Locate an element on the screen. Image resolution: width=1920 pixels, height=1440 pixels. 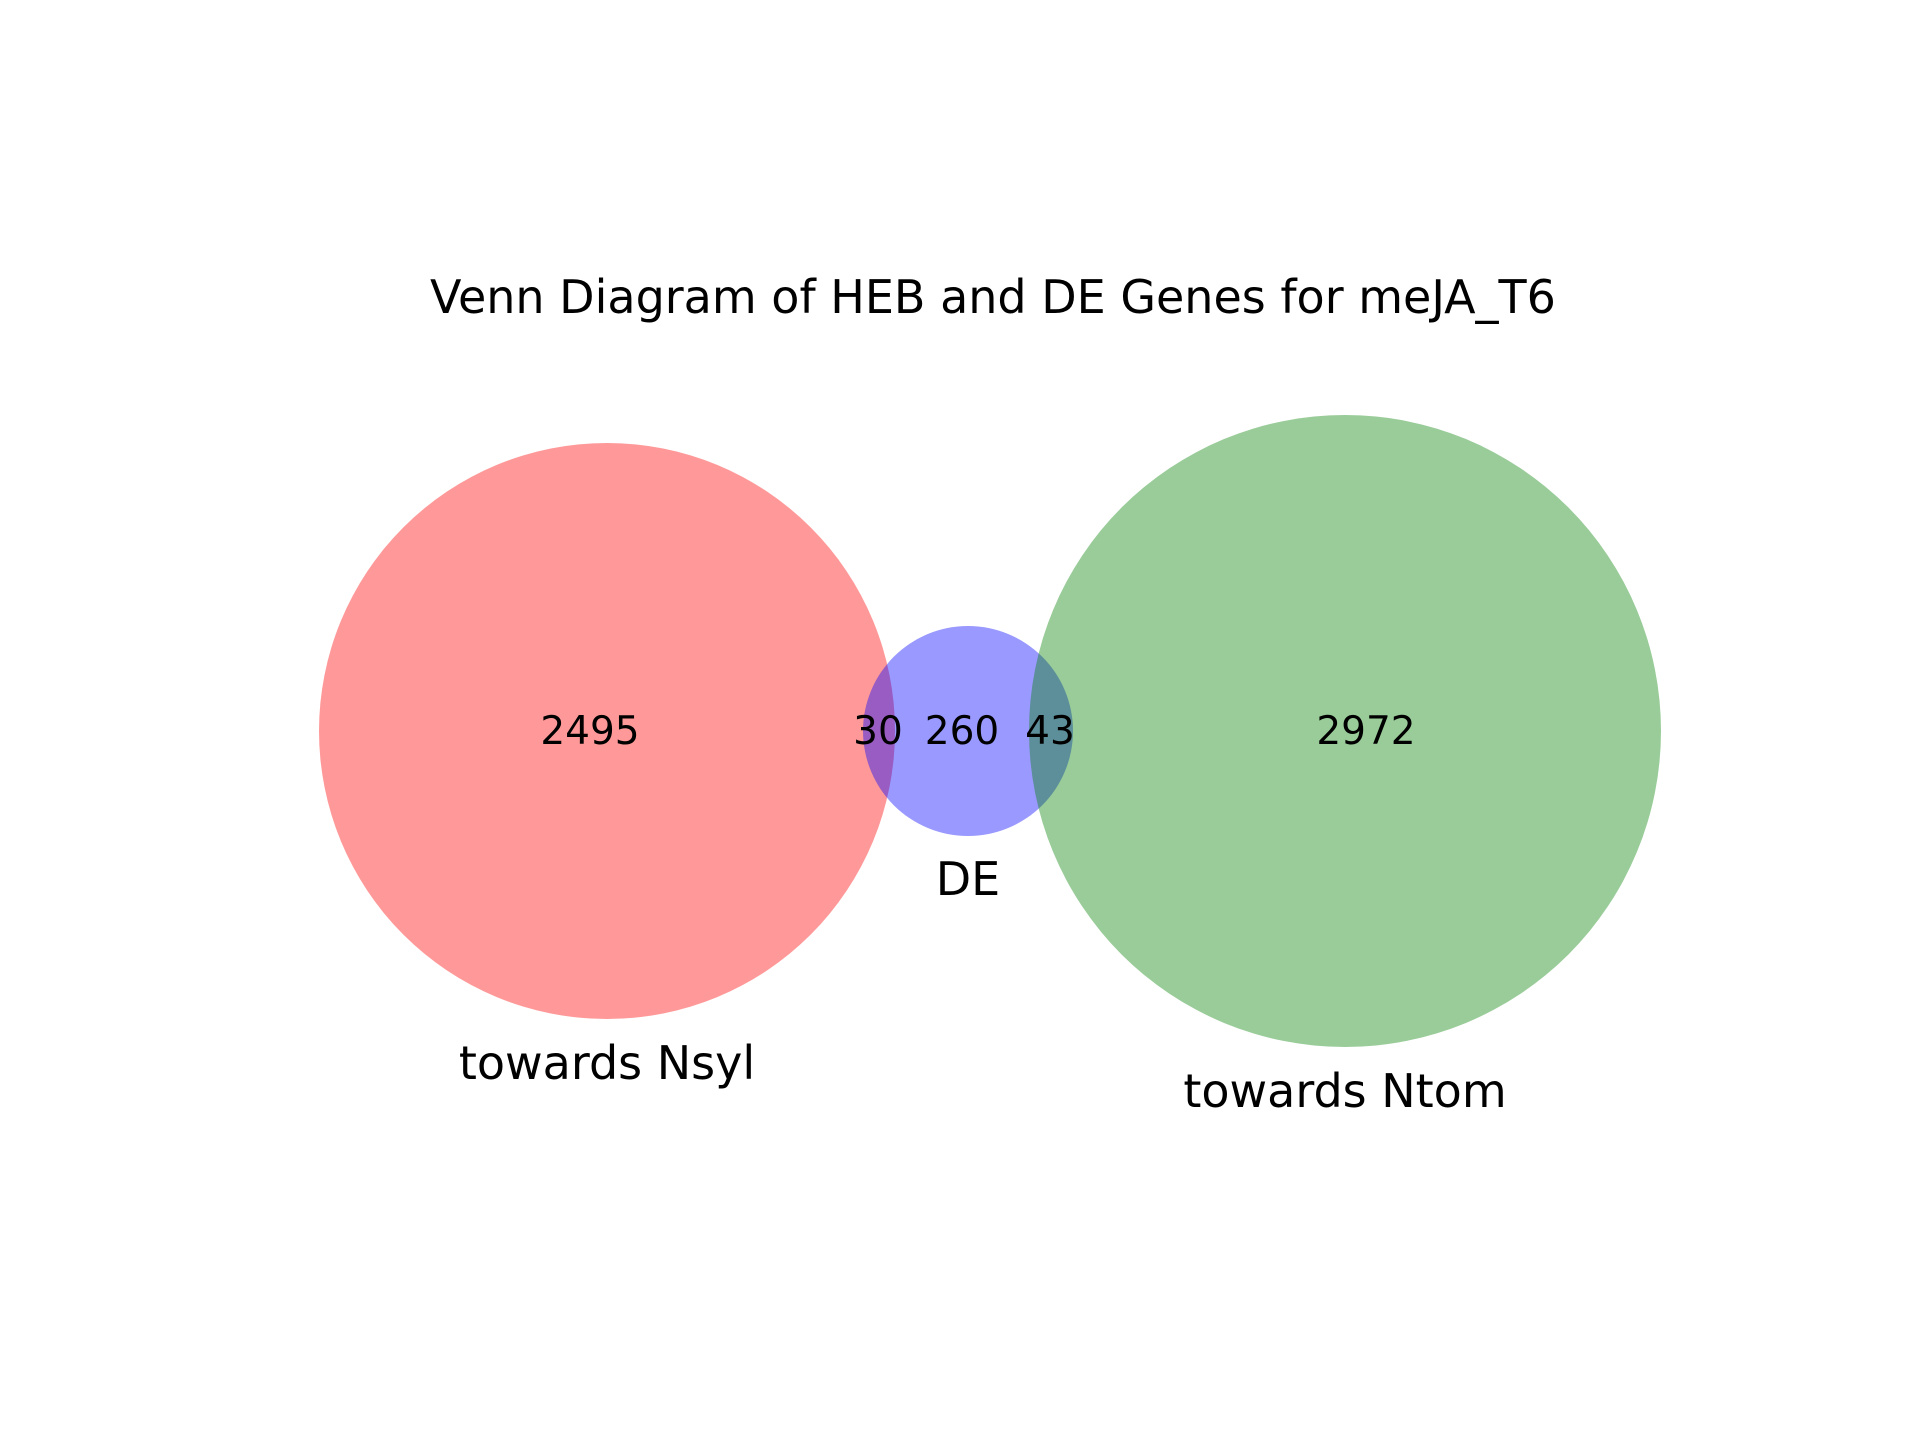
set-circle-de is located at coordinates (968, 731).